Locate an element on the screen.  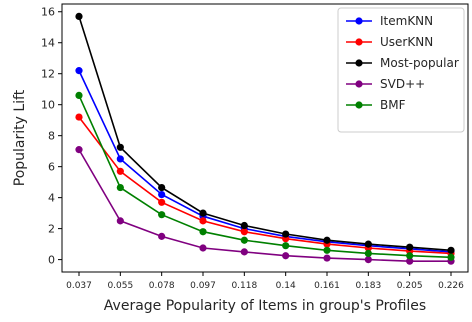
x-tick-label: 0.183 is located at coordinates (368, 286).